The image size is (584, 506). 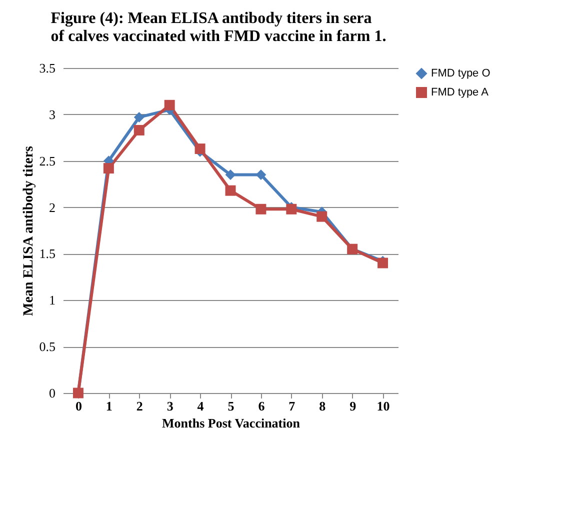 I want to click on x-tick-label: 6, so click(x=262, y=406).